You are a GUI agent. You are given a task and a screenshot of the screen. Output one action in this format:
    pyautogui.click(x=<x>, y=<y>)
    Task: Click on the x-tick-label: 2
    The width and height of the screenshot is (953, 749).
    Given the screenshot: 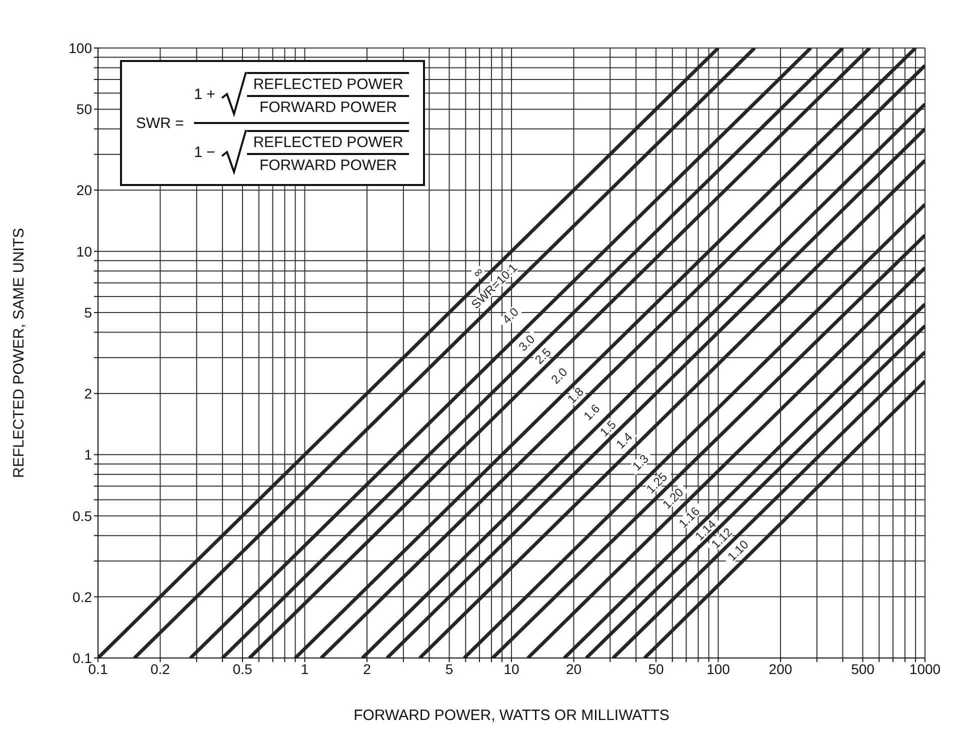 What is the action you would take?
    pyautogui.click(x=367, y=668)
    